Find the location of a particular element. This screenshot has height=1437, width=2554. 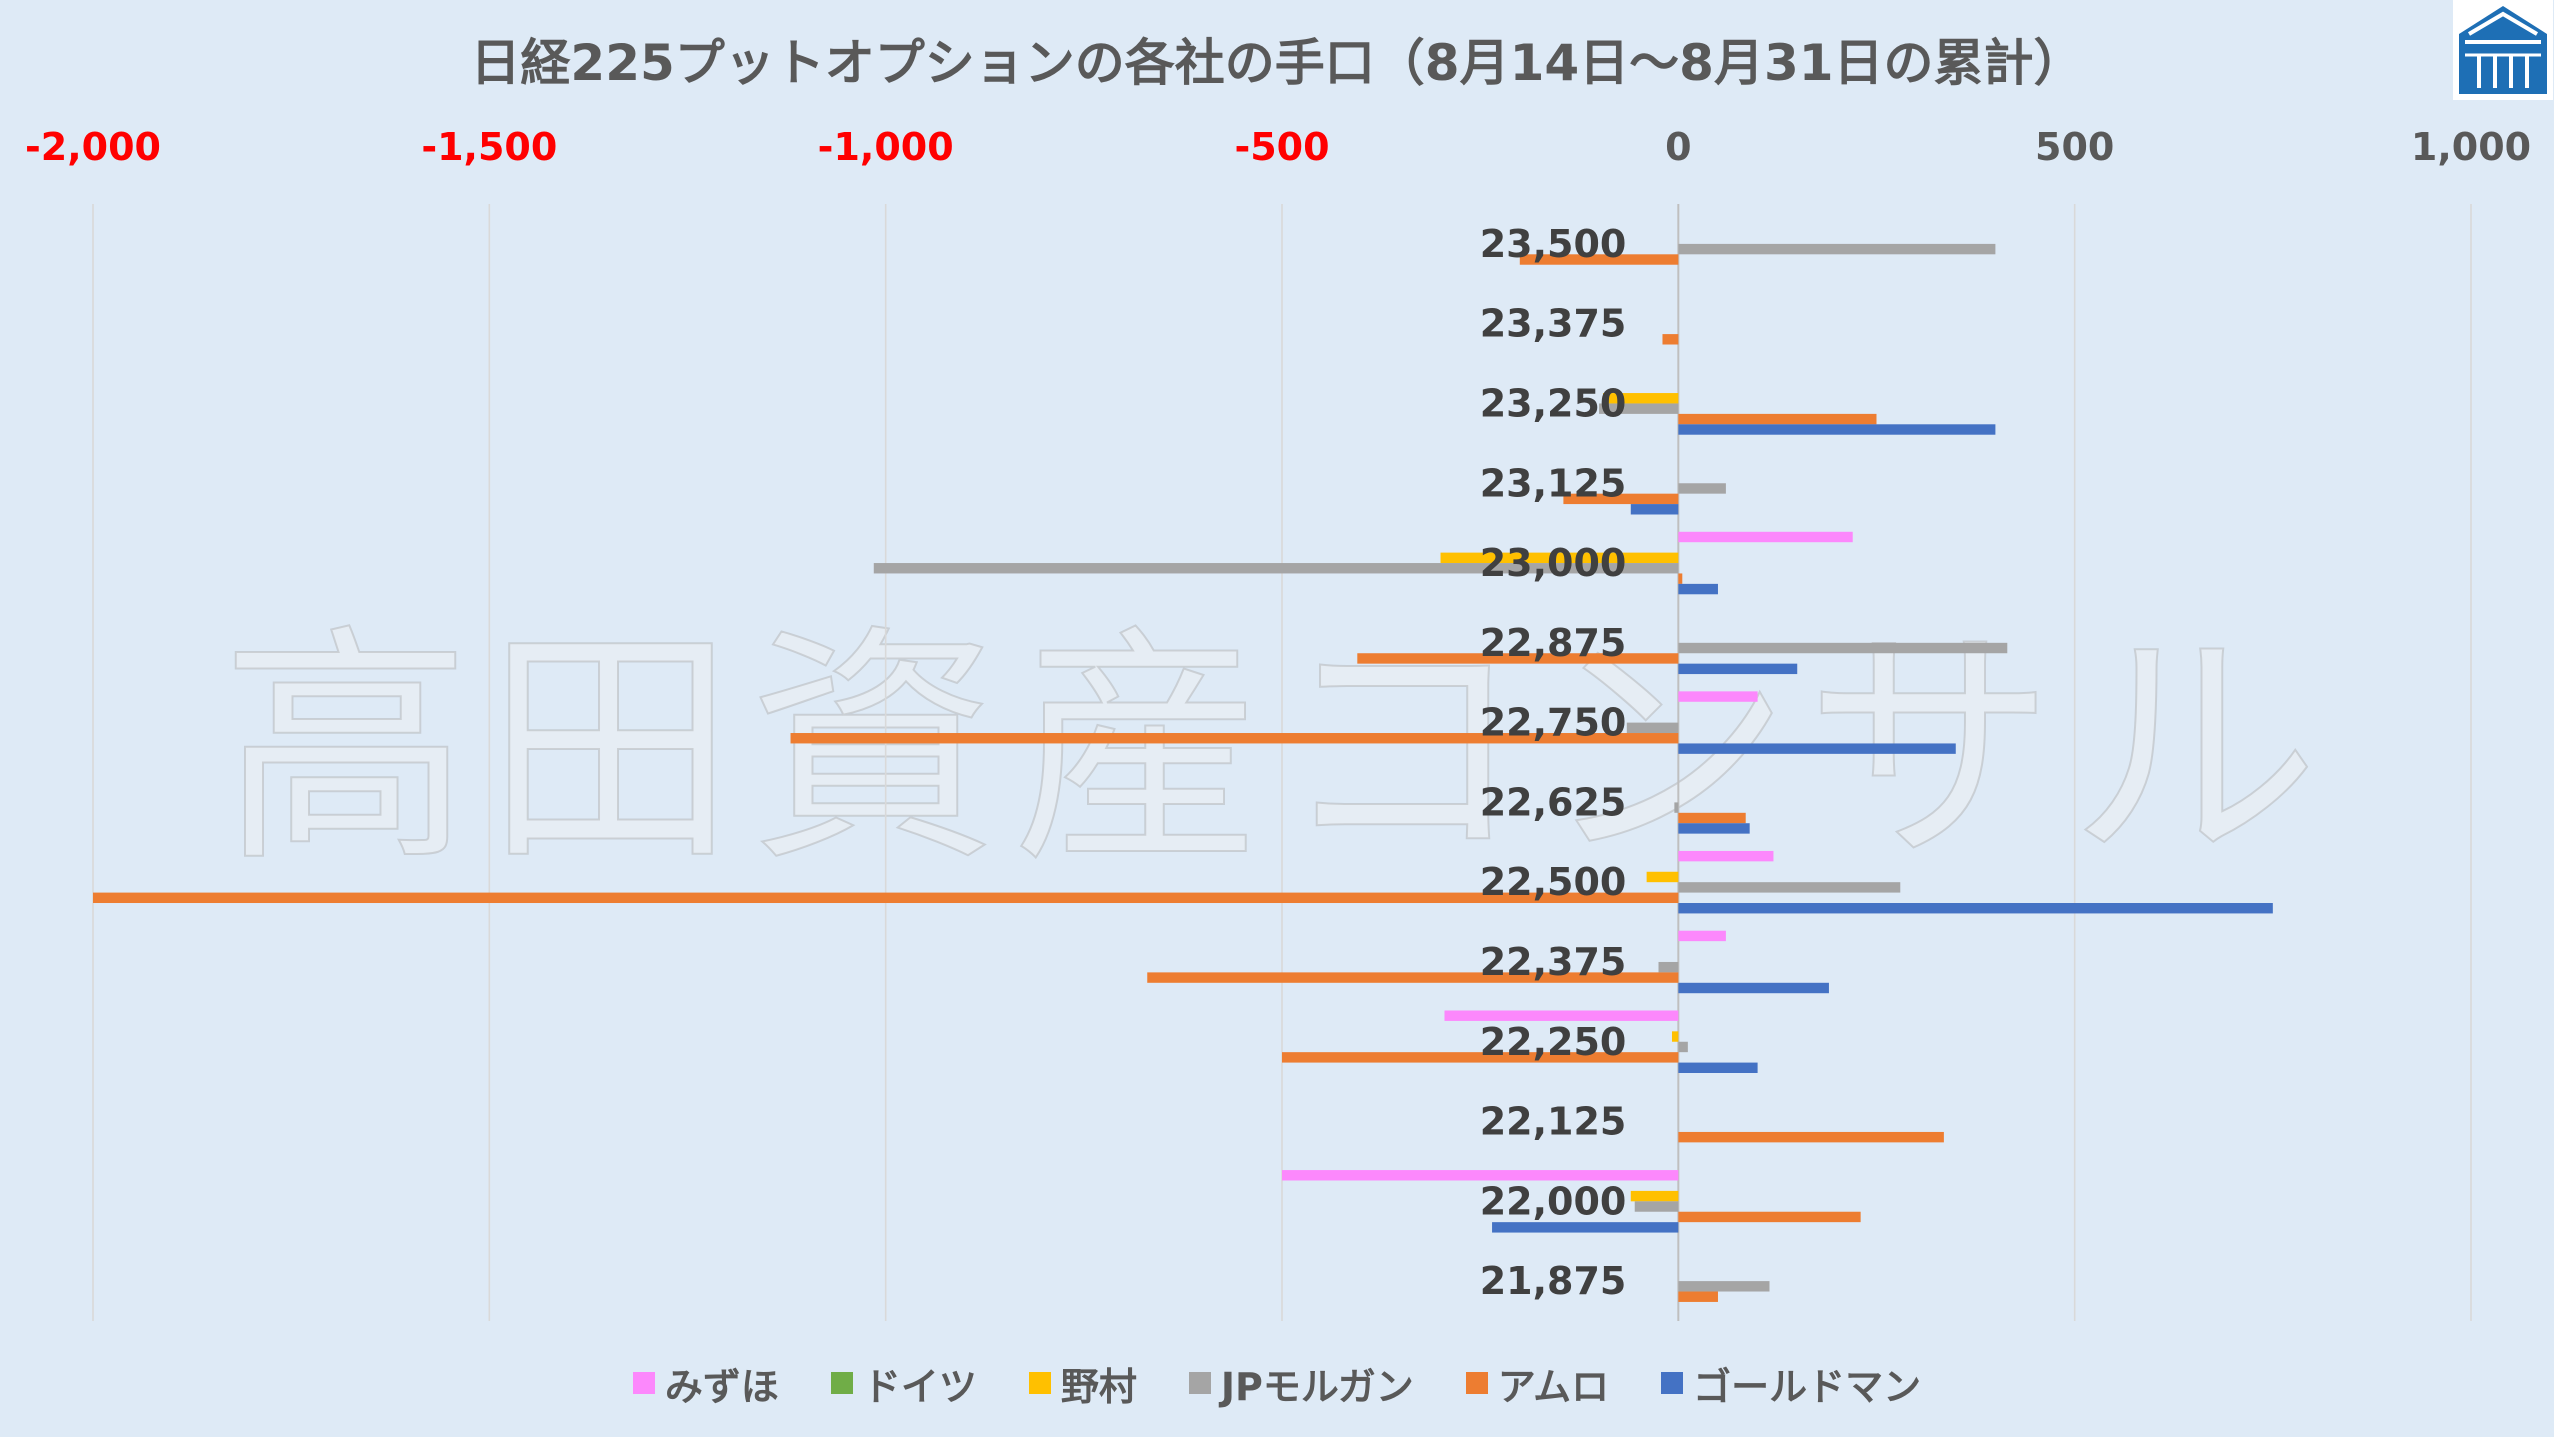

legend-label-jpmorgan: JPモルガン is located at coordinates (1317, 1386).